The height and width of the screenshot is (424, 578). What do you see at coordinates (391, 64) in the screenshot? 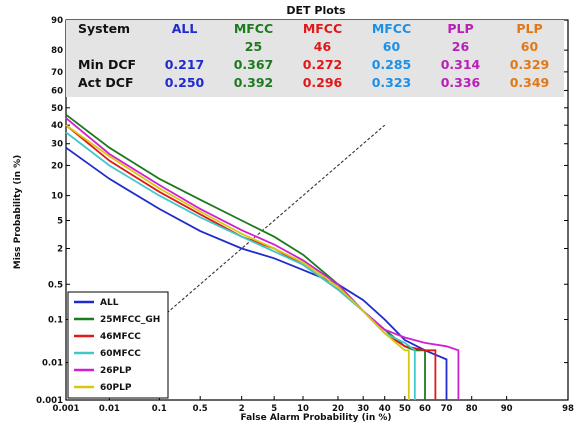
I see `min-dcf-value: 0.285` at bounding box center [391, 64].